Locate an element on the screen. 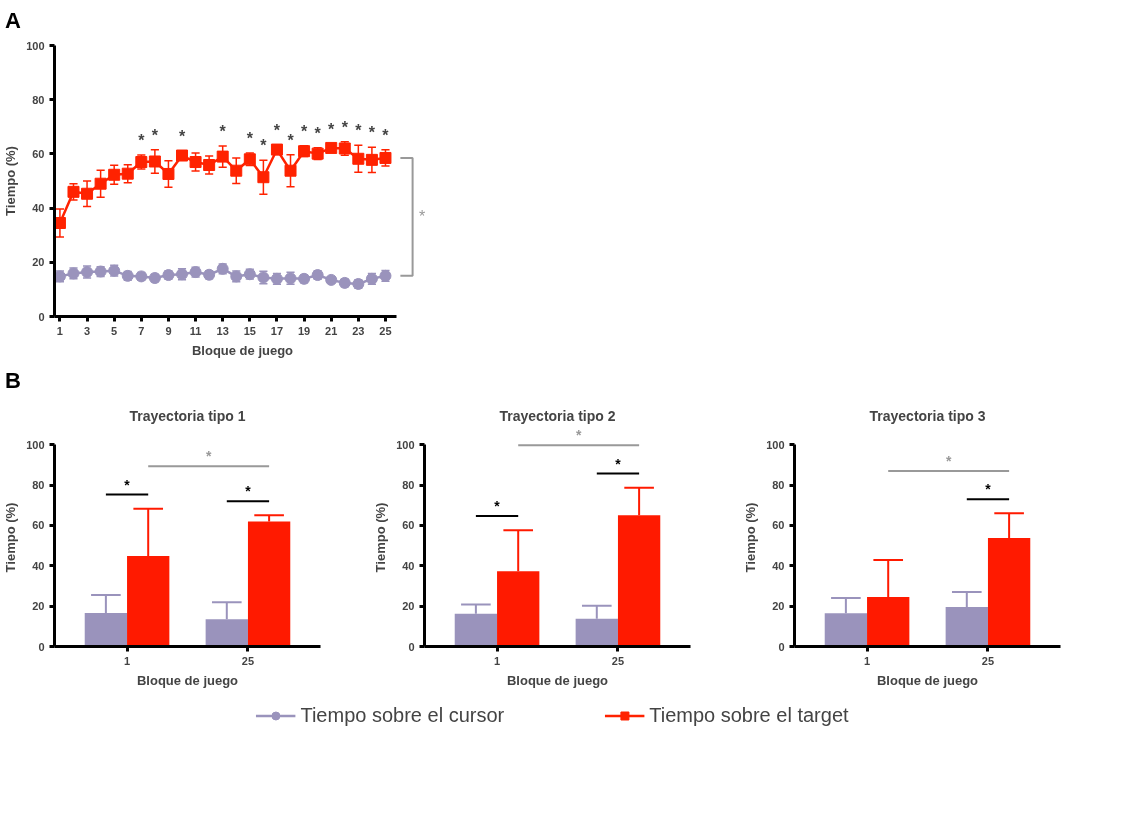  text: A is located at coordinates (13, 21).